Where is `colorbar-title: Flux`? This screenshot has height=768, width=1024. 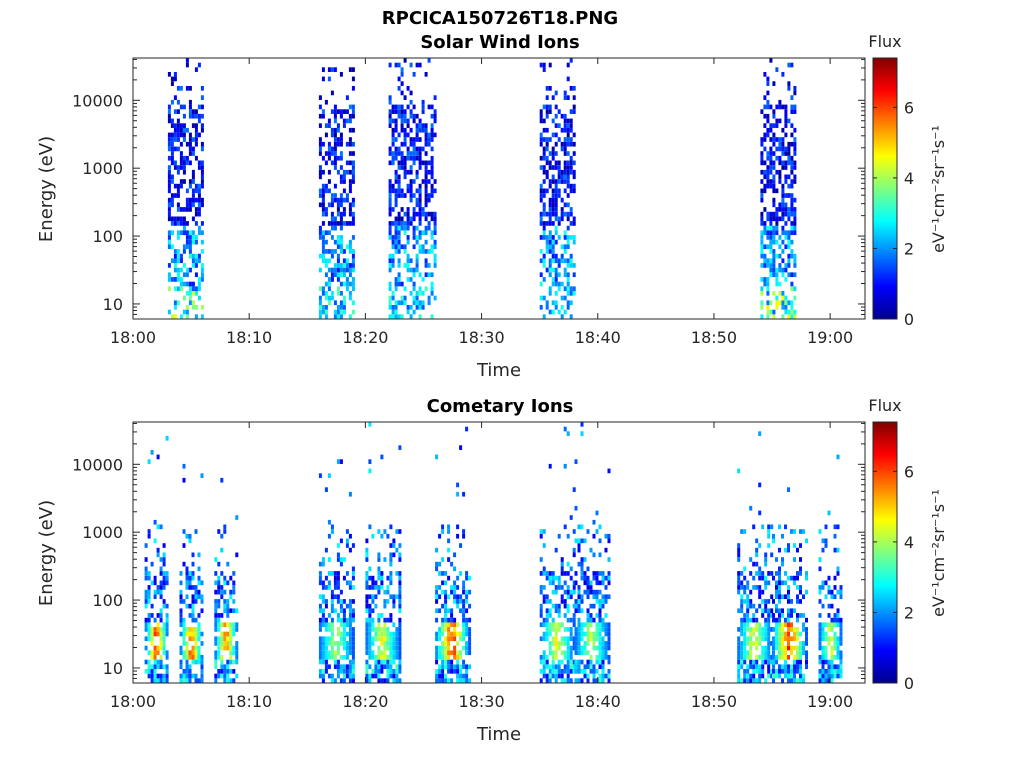 colorbar-title: Flux is located at coordinates (884, 405).